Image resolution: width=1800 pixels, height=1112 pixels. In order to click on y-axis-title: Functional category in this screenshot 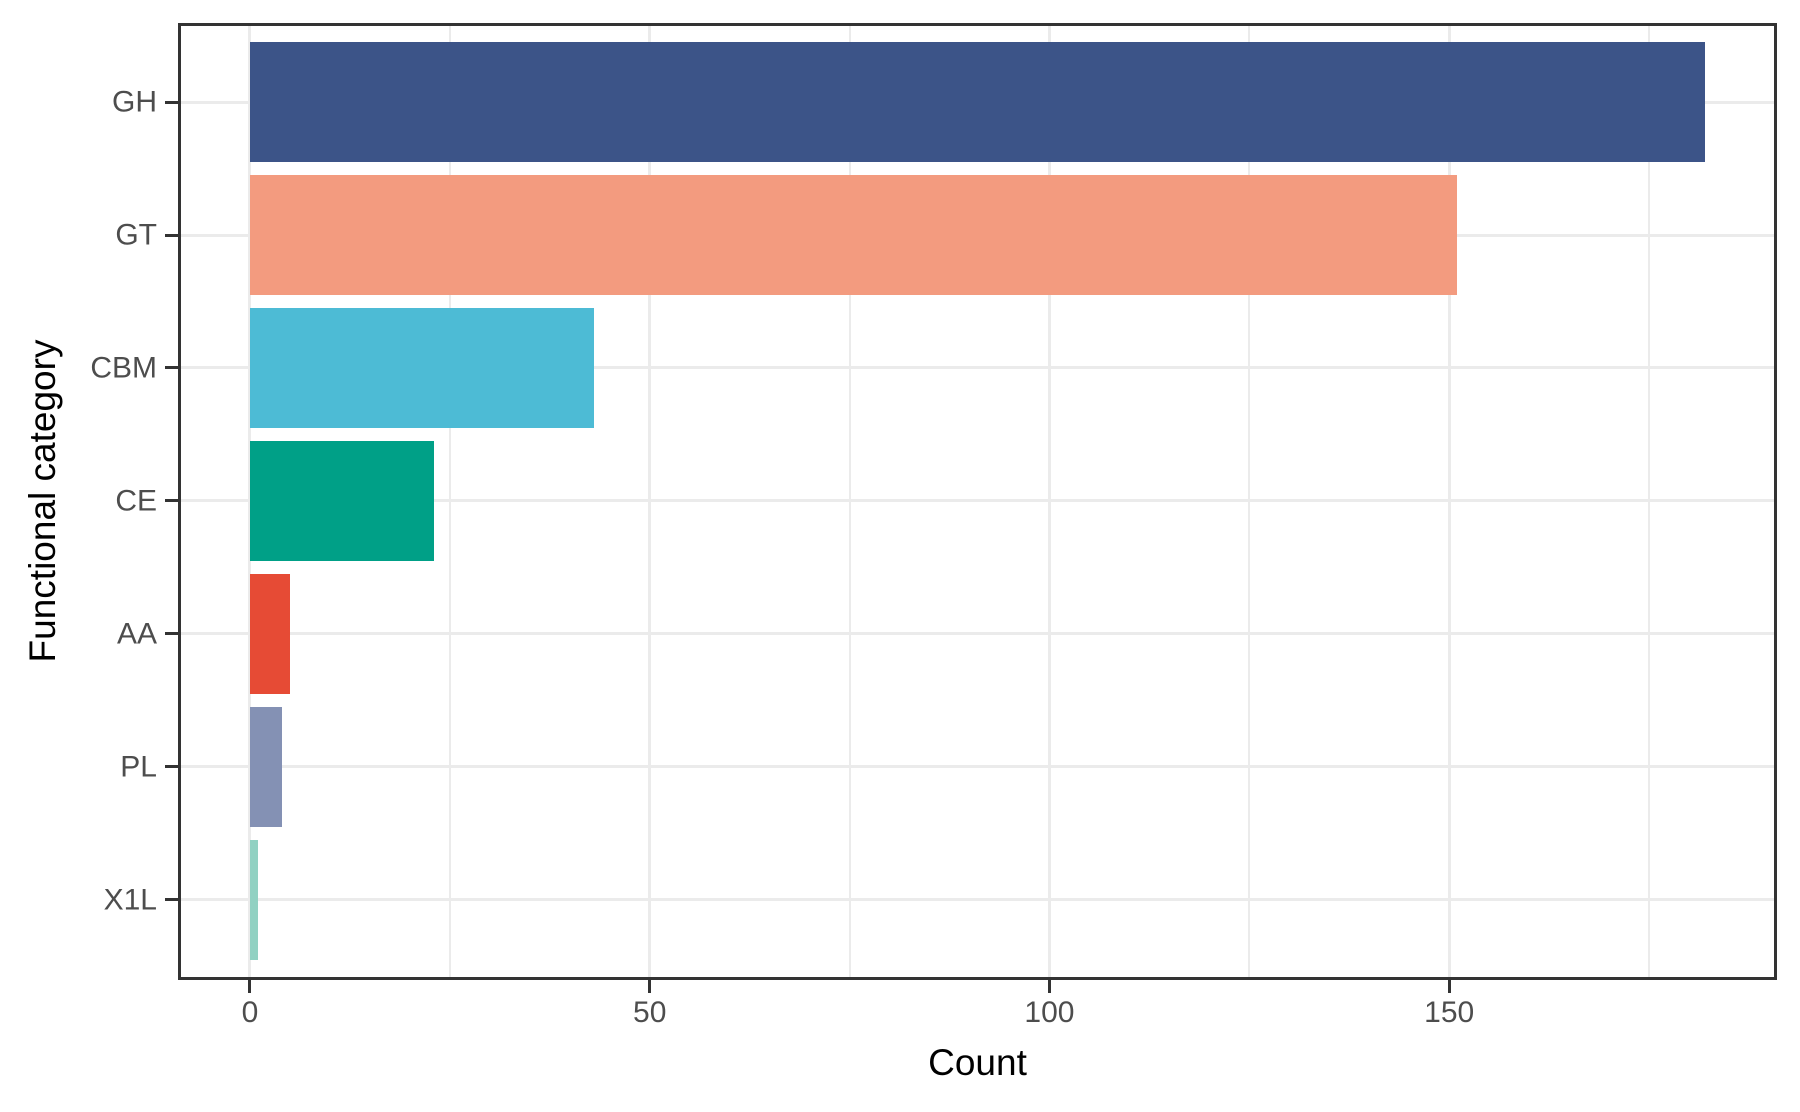, I will do `click(42, 501)`.